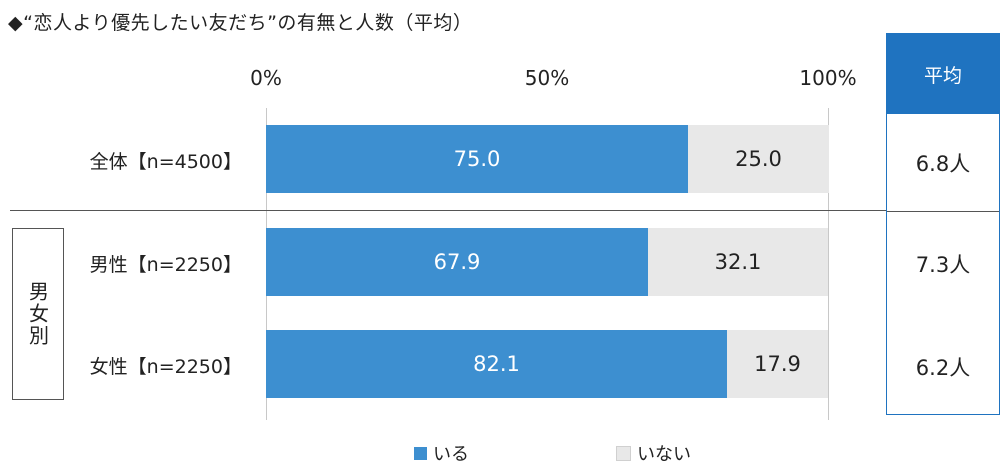 The image size is (1000, 473). I want to click on data-label-no-2: 17.9, so click(777, 364).